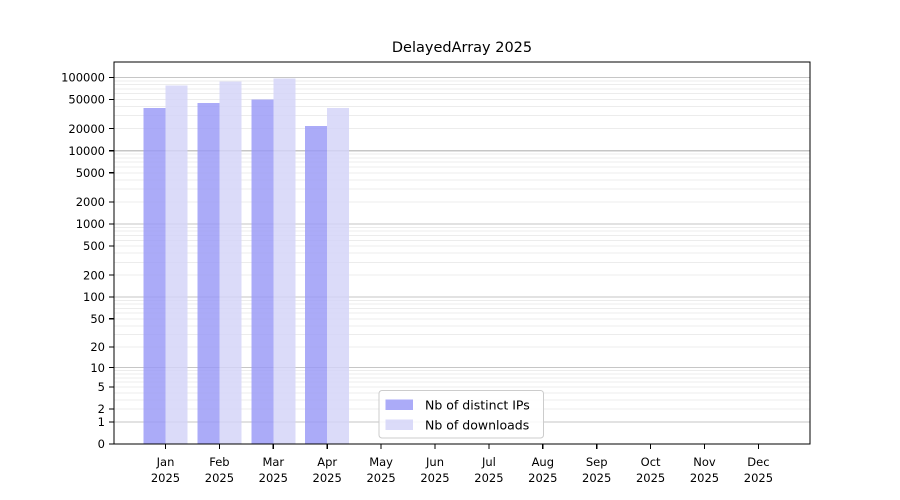  What do you see at coordinates (94, 275) in the screenshot?
I see `y-axis-tick-label: 200` at bounding box center [94, 275].